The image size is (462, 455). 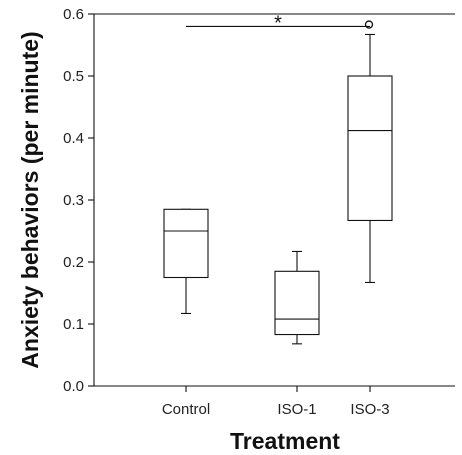 What do you see at coordinates (73, 76) in the screenshot?
I see `y-tick-label: 0.5` at bounding box center [73, 76].